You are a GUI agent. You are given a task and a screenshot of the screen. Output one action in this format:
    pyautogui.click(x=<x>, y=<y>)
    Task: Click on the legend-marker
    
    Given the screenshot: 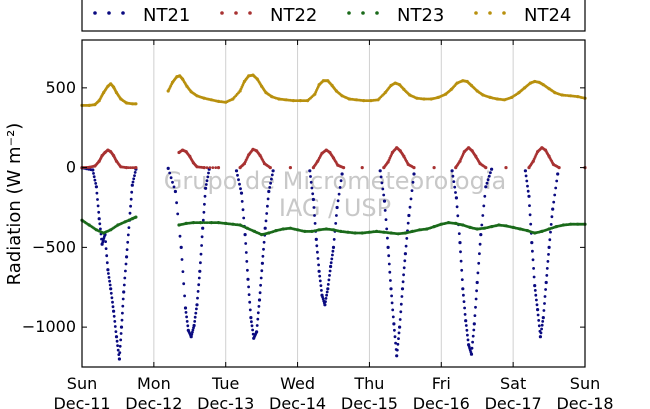 What is the action you would take?
    pyautogui.click(x=123, y=13)
    